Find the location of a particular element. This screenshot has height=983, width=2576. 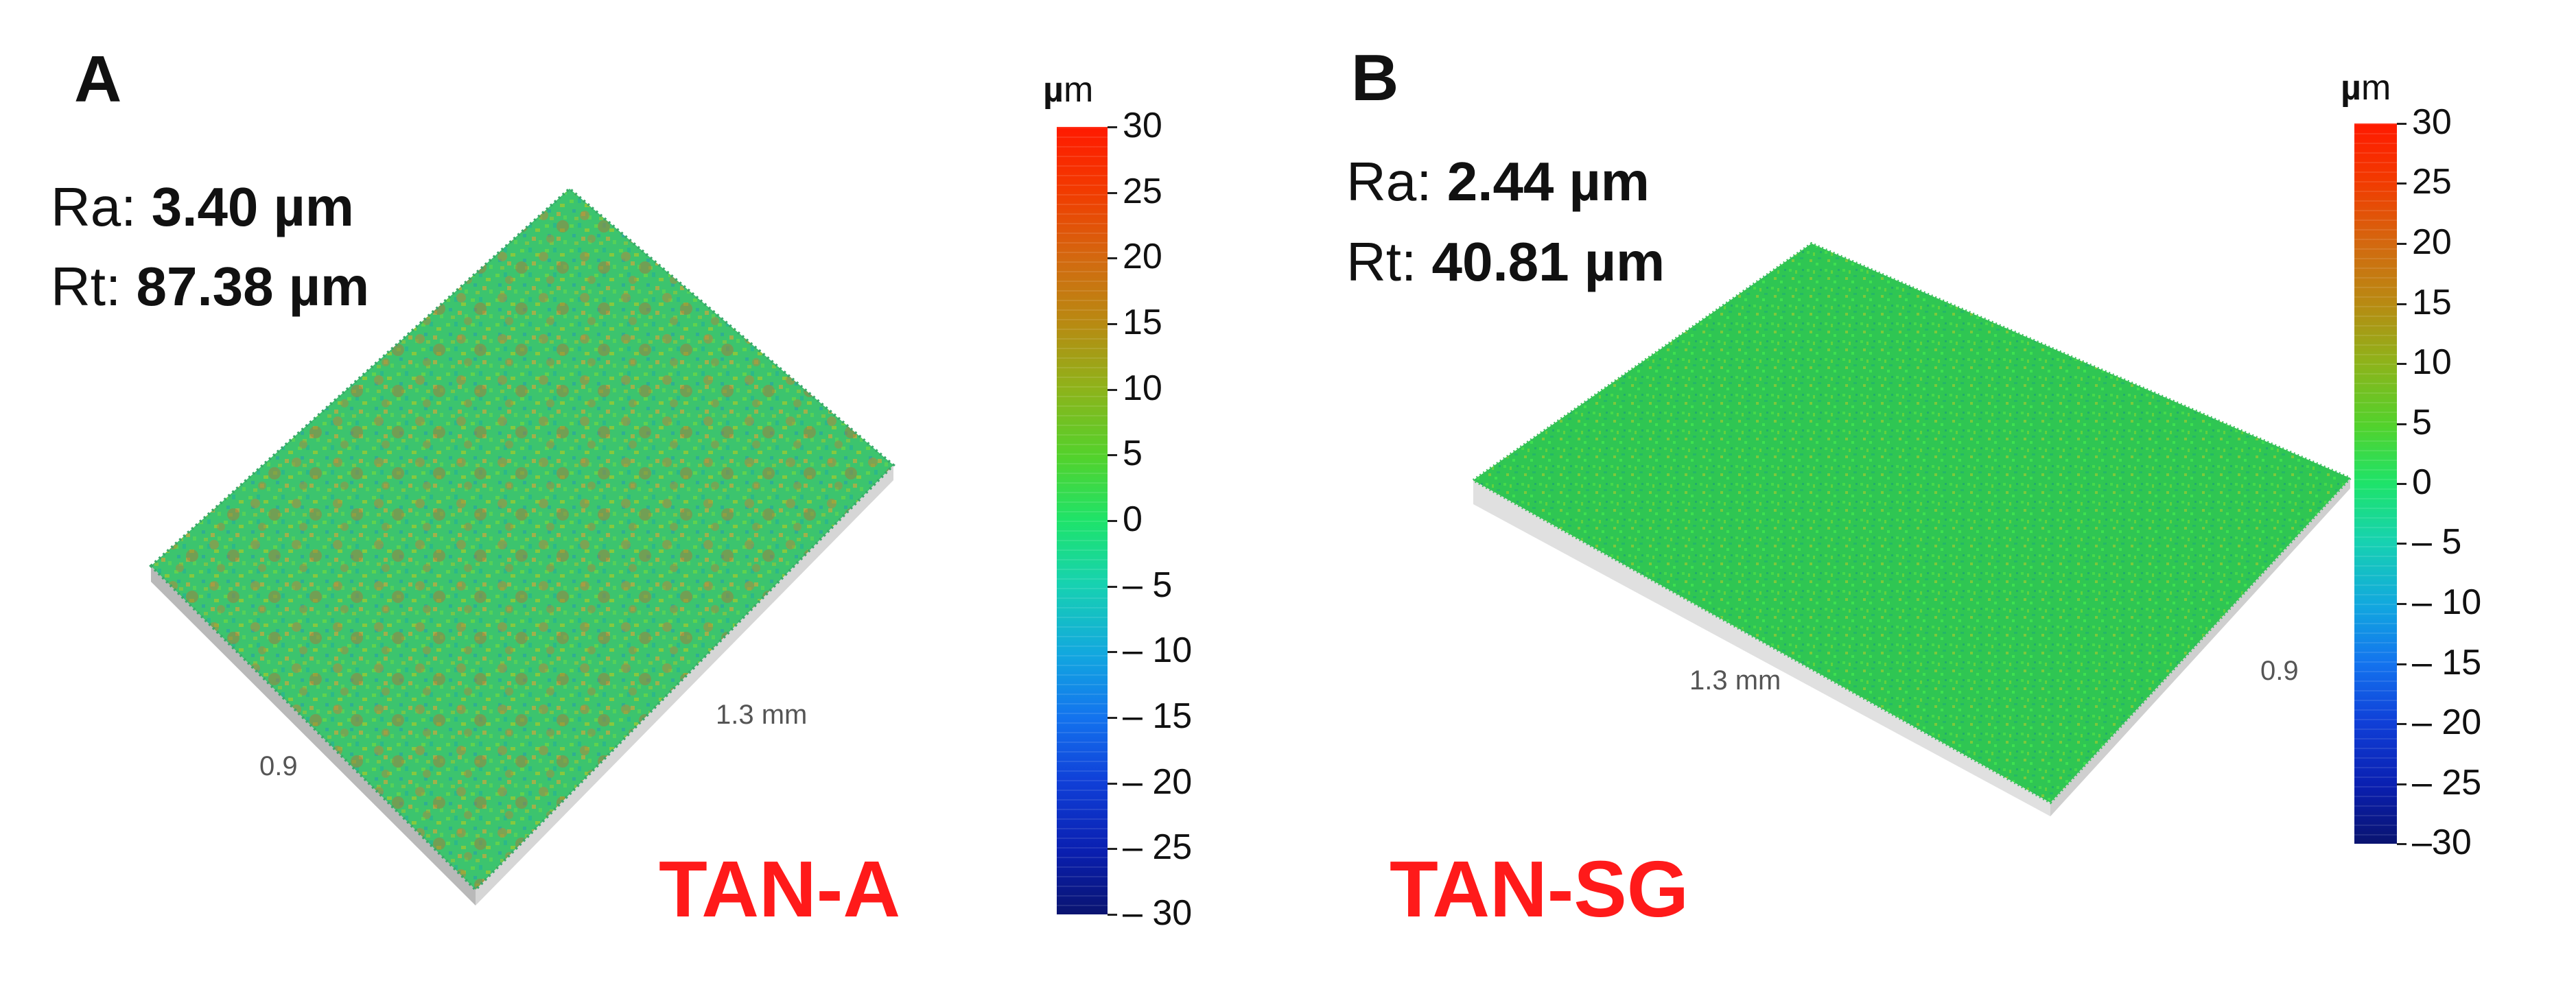

rt-metric-b: Rt: 40.81 µm is located at coordinates (1505, 262).